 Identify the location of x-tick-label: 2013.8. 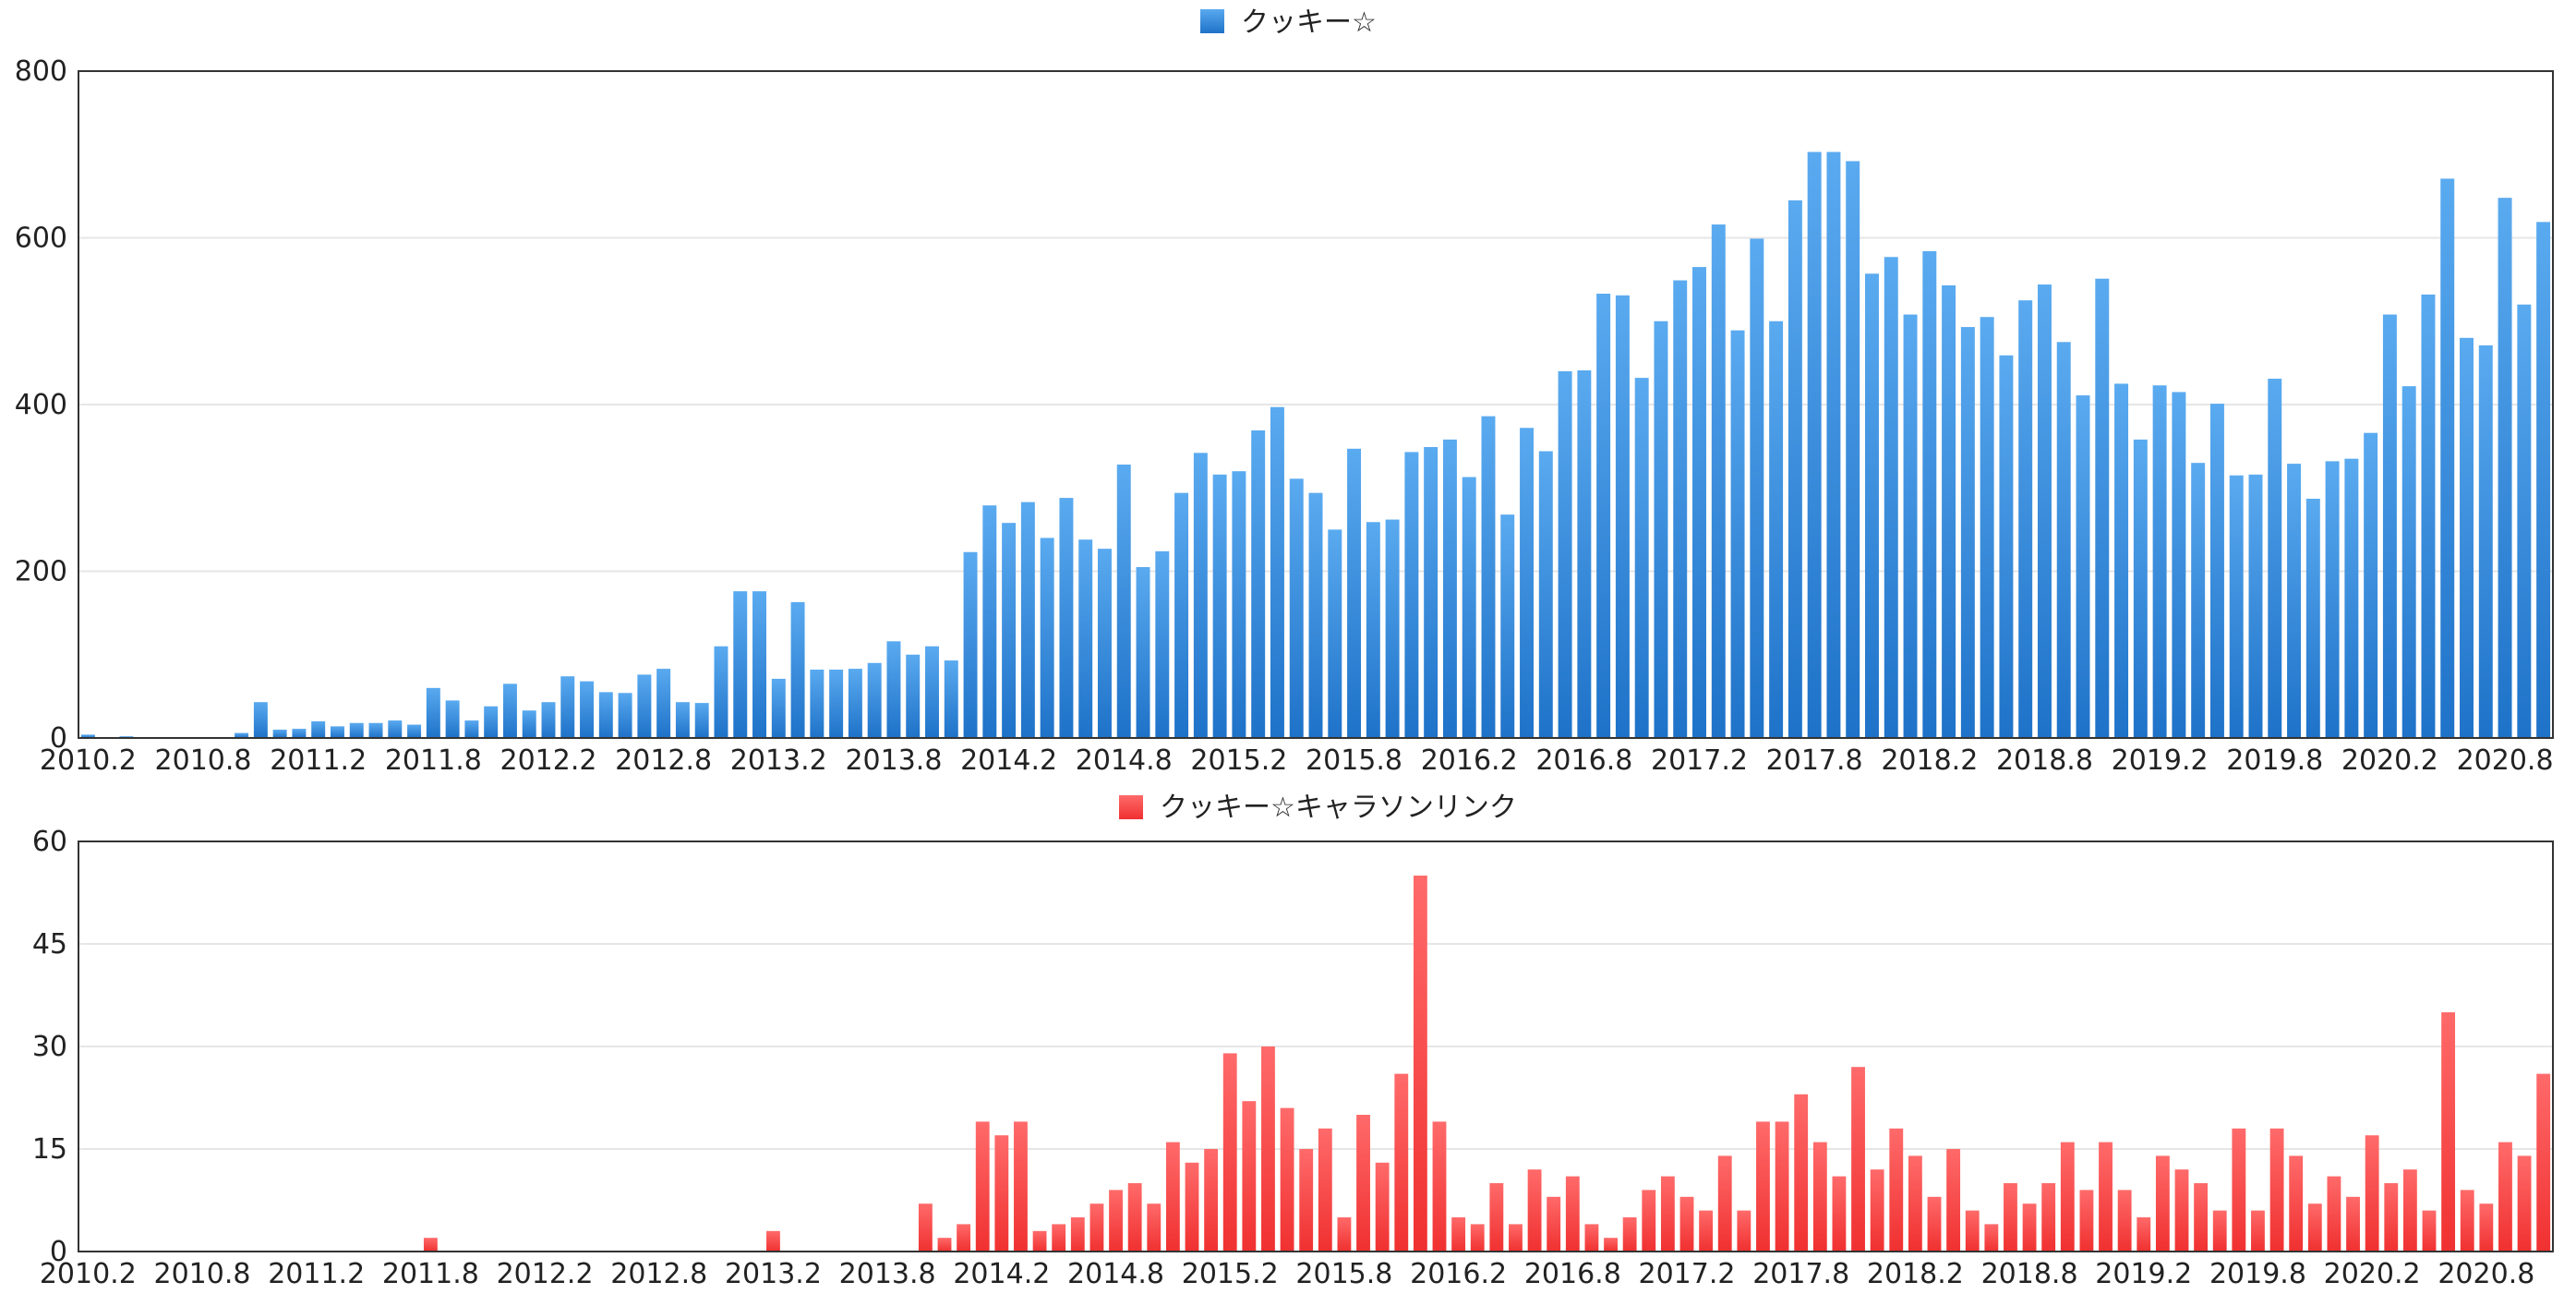
(887, 1274).